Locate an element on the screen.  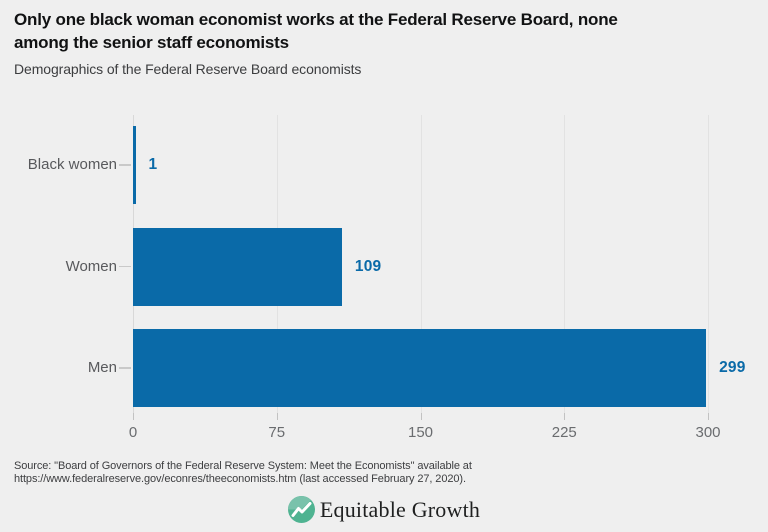
equitable-growth-logo-text: Equitable Growth is located at coordinates (400, 509).